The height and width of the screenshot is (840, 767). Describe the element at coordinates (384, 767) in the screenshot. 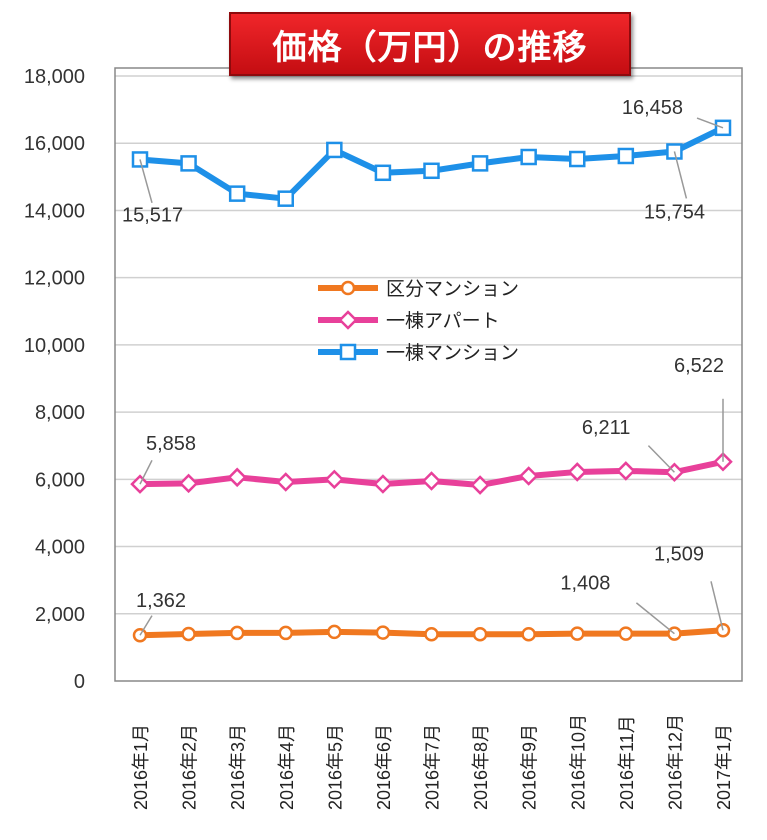

I see `x-tick-label: 2016年6月` at that location.